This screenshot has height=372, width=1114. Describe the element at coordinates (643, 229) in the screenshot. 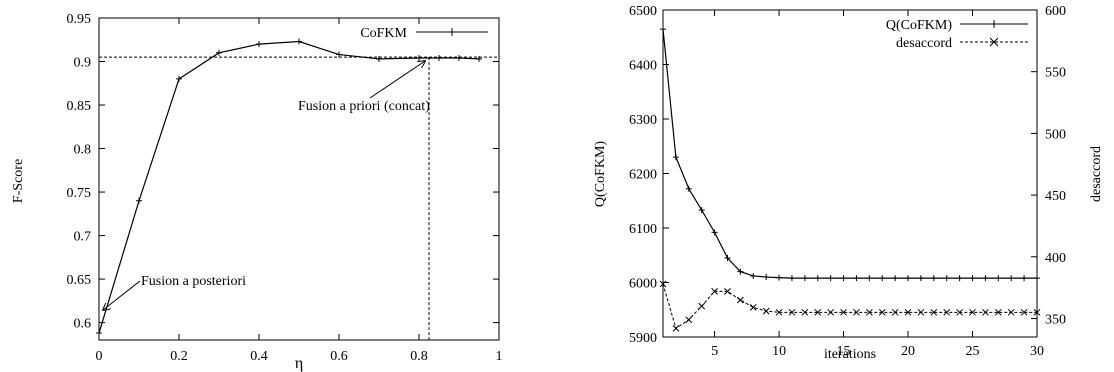

I see `qcofkm-y-tick-label: 6100` at that location.